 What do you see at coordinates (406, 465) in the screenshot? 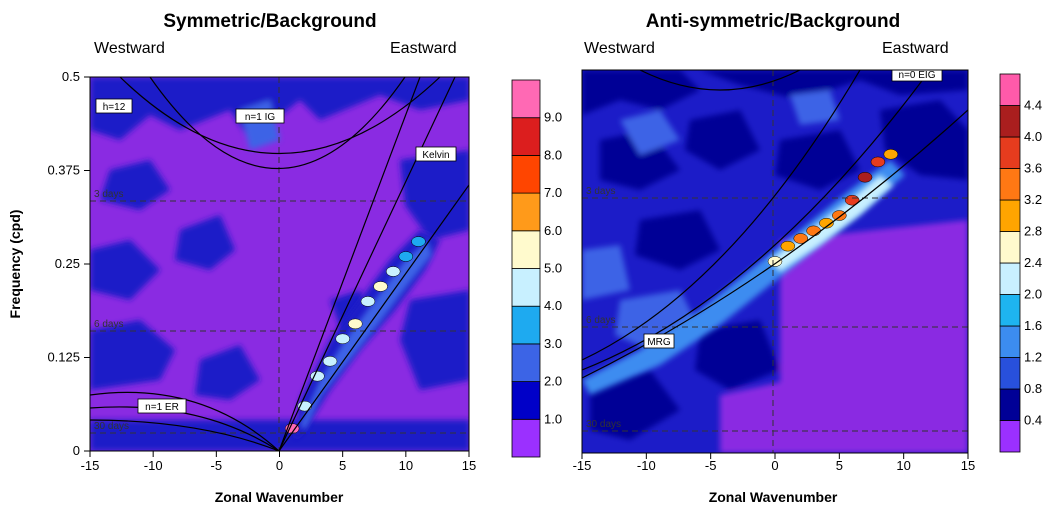
I see `x-tick-label: 10` at bounding box center [406, 465].